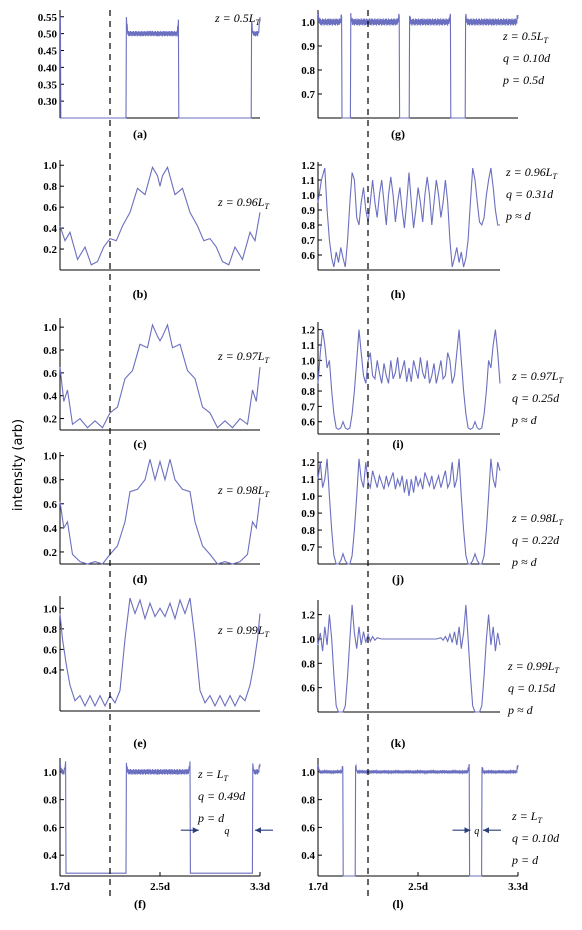 This screenshot has height=930, width=582. What do you see at coordinates (536, 398) in the screenshot?
I see `q-annotation: q = 0.25d` at bounding box center [536, 398].